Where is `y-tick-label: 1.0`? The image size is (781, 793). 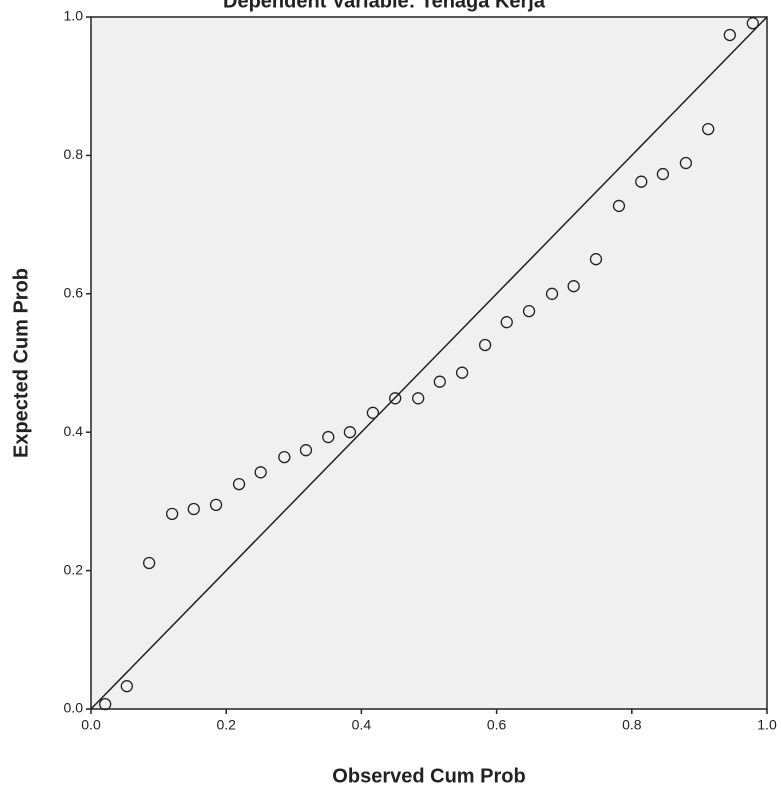
y-tick-label: 1.0 is located at coordinates (74, 16).